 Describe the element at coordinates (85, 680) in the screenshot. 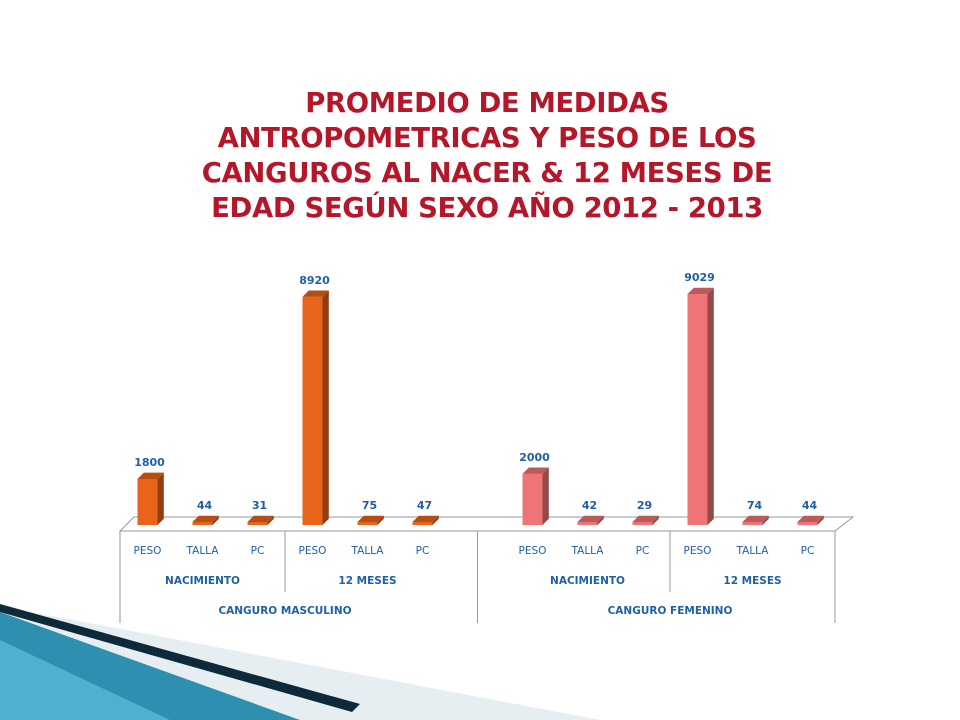

I see `swoosh-teal-light` at that location.